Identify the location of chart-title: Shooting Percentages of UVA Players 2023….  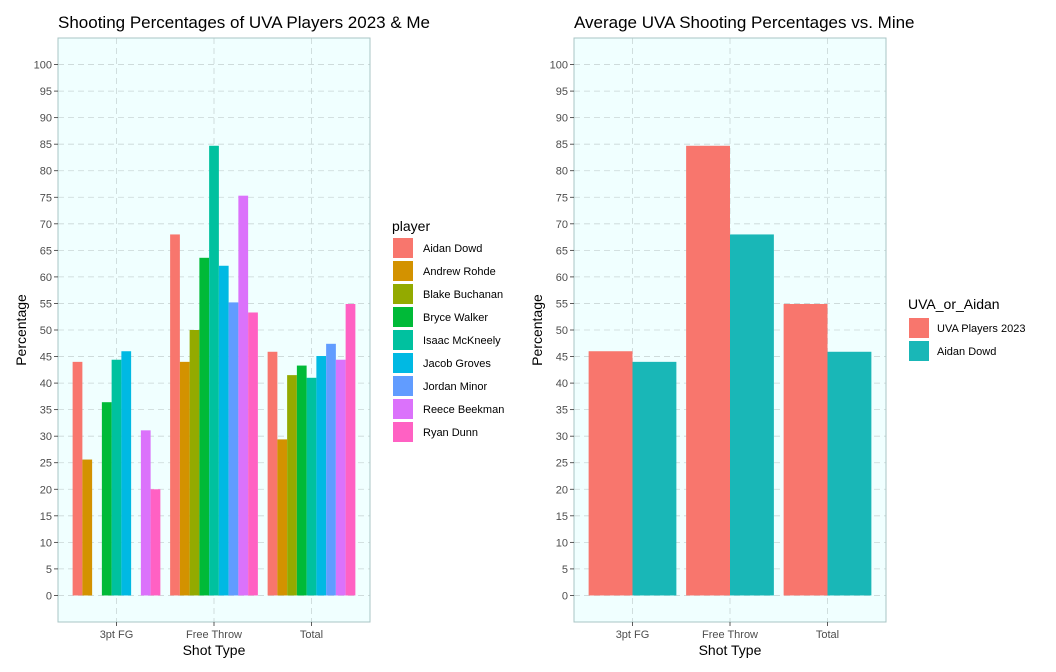
(244, 22).